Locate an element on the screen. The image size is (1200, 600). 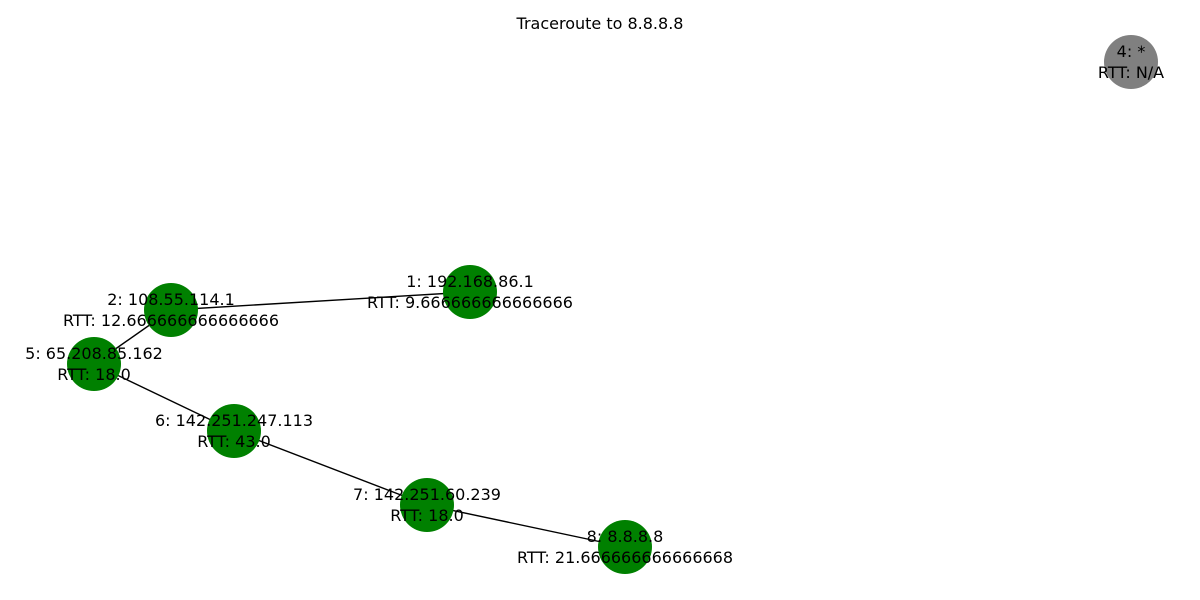
hop-label-5: 5: 65.208.85.162 RTT: 18.0 is located at coordinates (94, 364).